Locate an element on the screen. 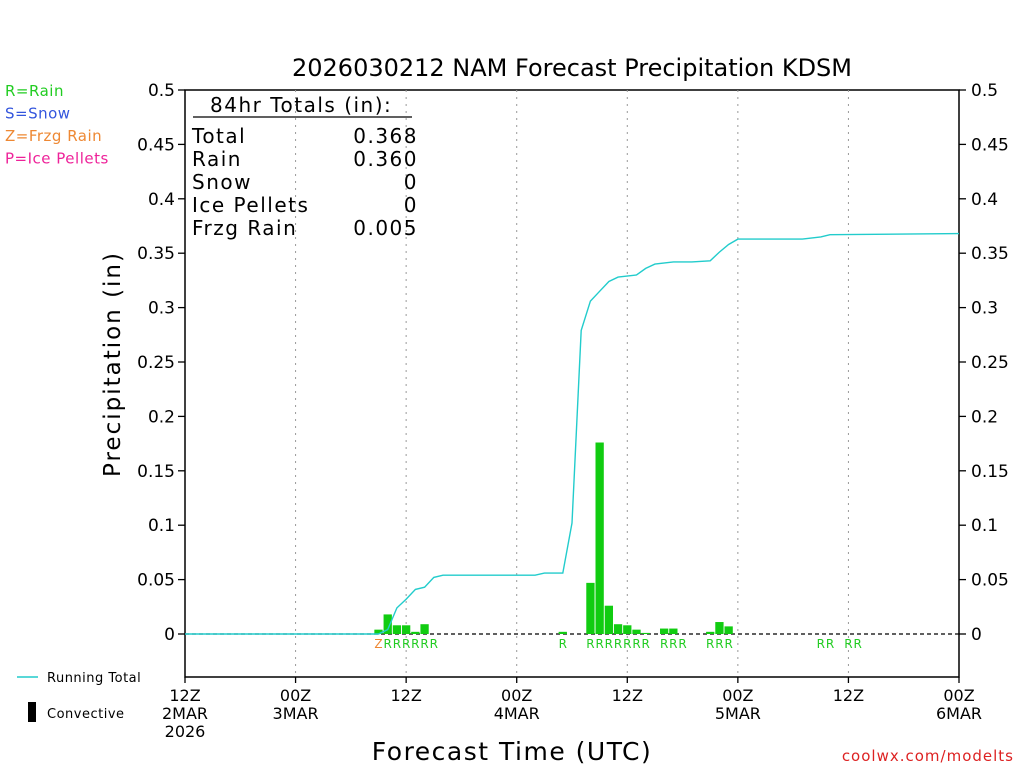  credit-text: coolwx.com/modelts is located at coordinates (928, 756).